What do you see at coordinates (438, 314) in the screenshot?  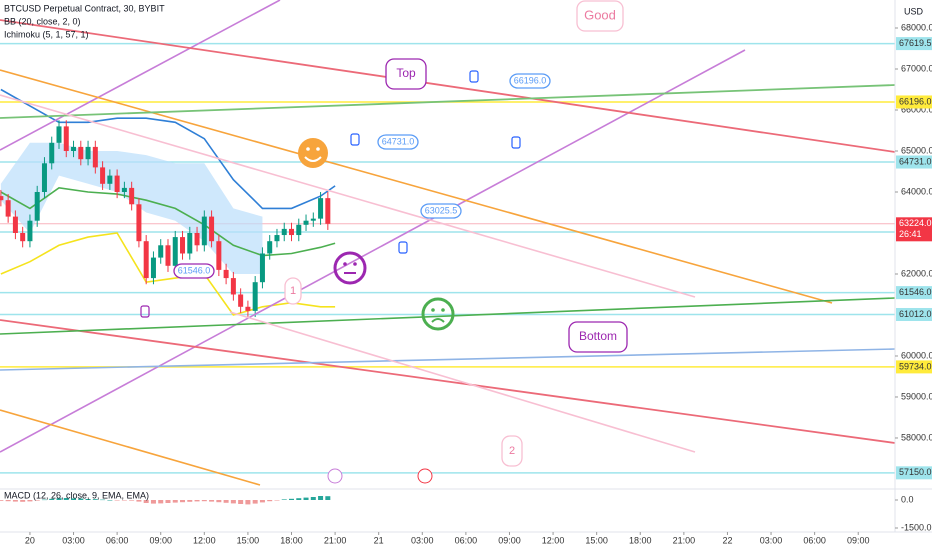 I see `emoji-sad` at bounding box center [438, 314].